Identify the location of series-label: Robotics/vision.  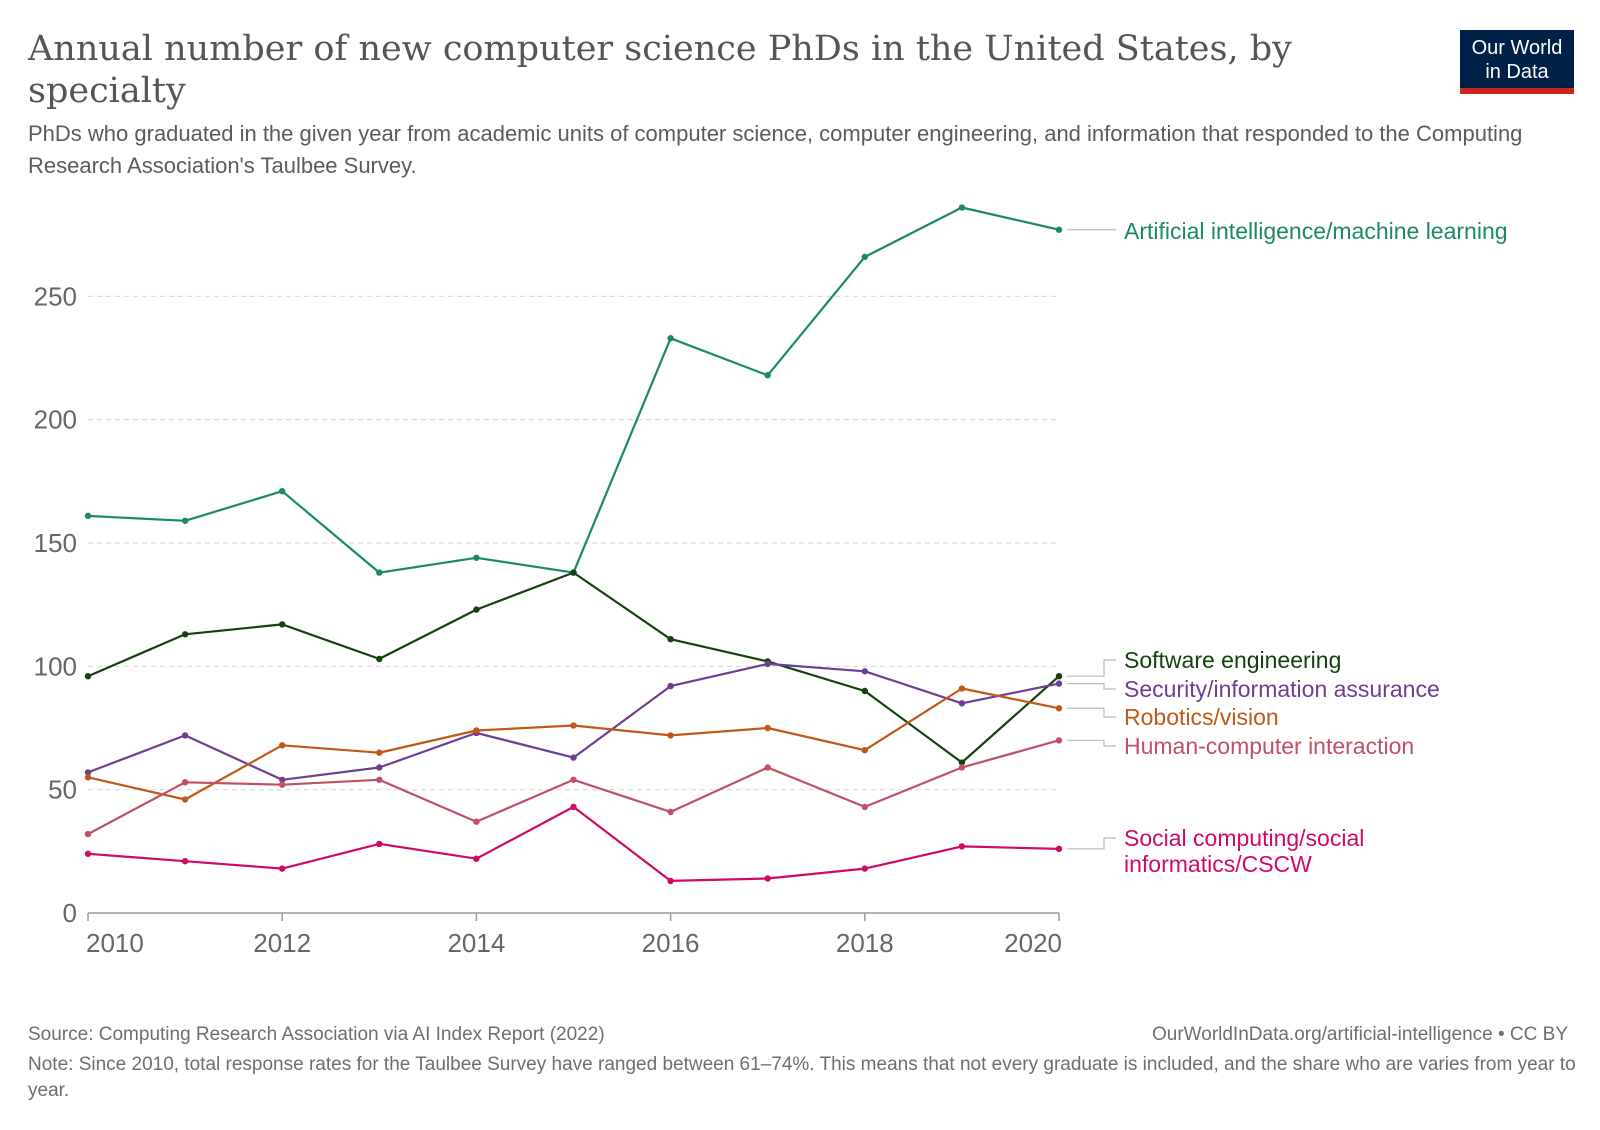
(1201, 717).